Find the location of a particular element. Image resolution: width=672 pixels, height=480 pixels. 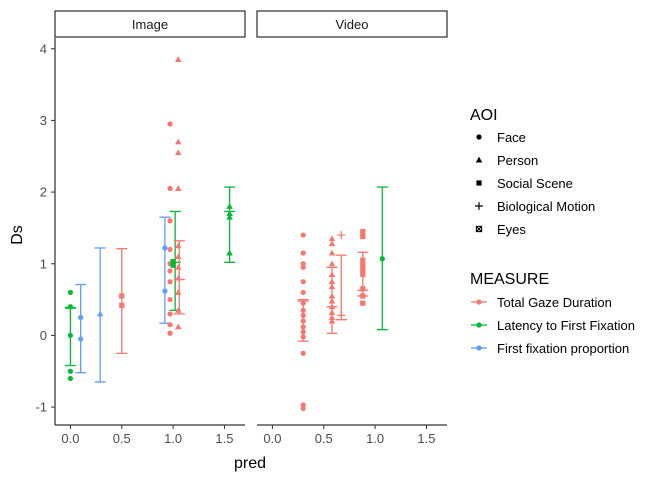

legend-key-eyes is located at coordinates (479, 229).